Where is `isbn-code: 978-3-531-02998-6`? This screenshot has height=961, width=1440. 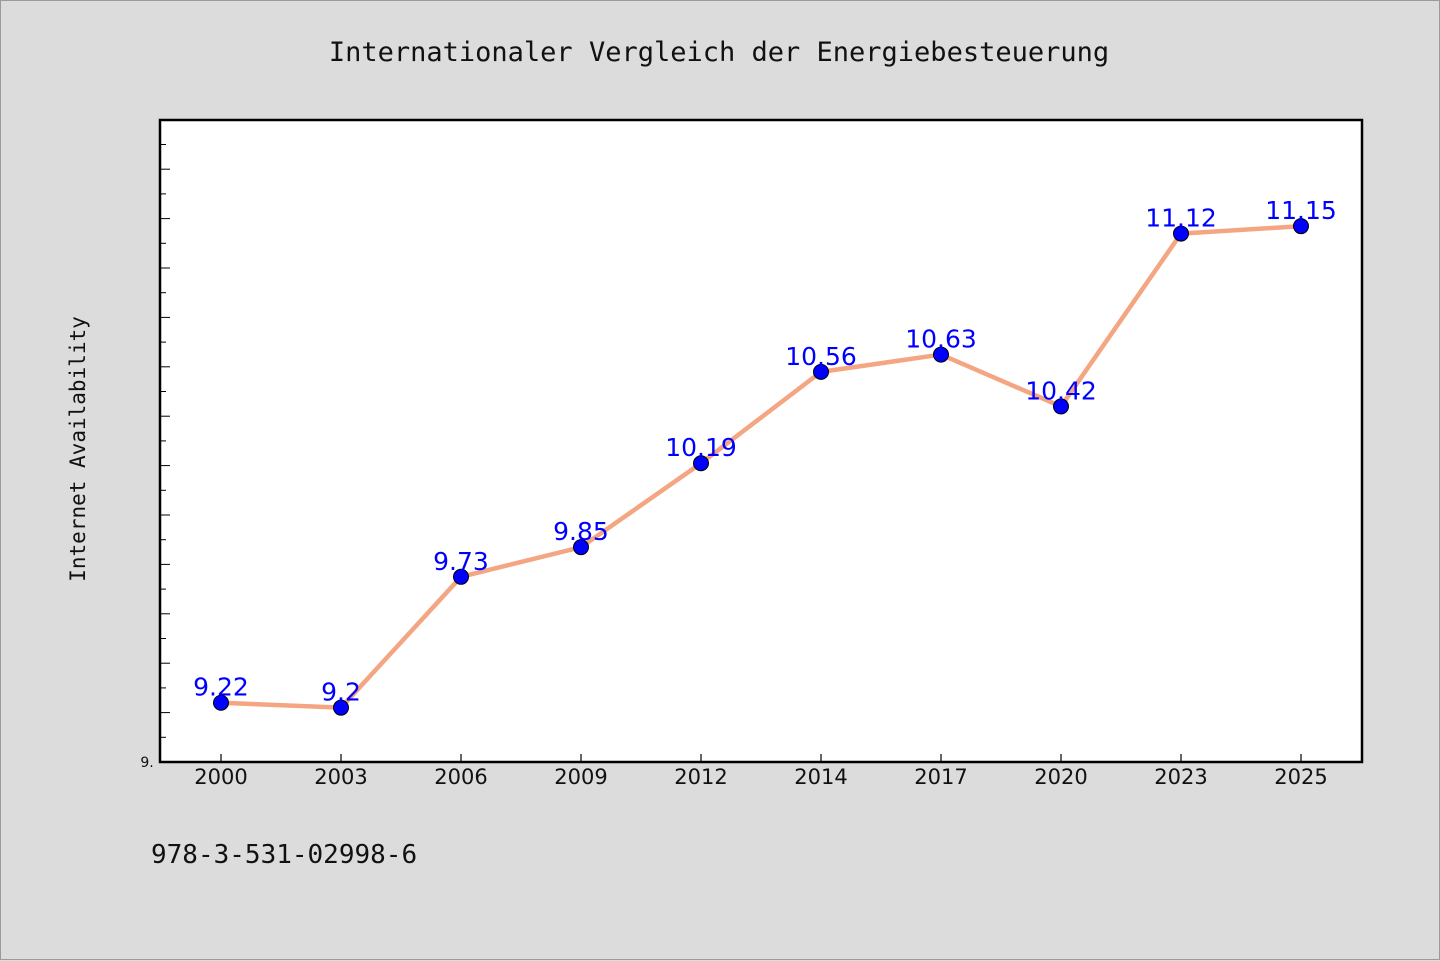 isbn-code: 978-3-531-02998-6 is located at coordinates (284, 855).